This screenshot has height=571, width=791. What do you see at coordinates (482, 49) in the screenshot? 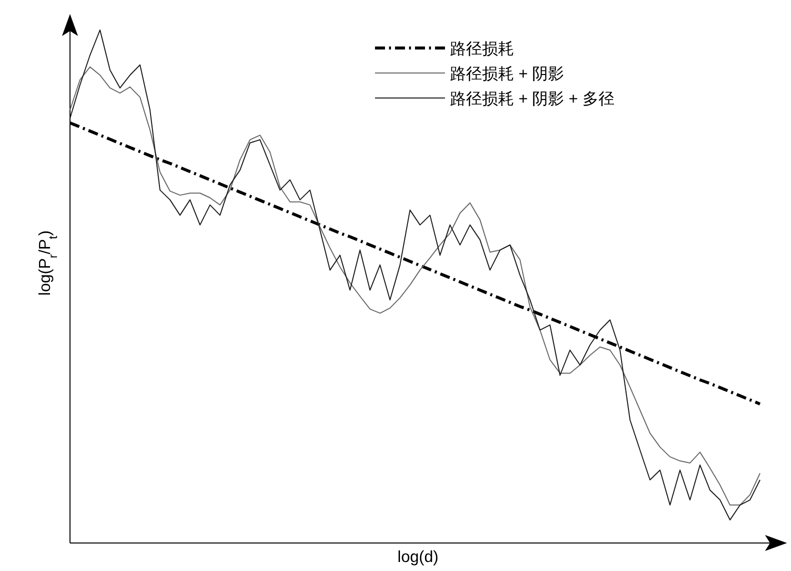
I see `legend-label: 路径损耗` at bounding box center [482, 49].